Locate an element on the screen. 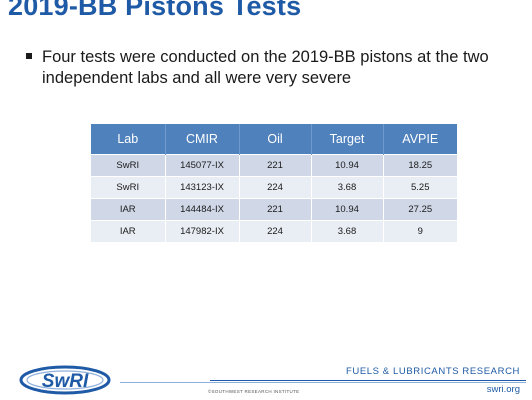 This screenshot has width=532, height=400. header-cmir: CMIR is located at coordinates (202, 139).